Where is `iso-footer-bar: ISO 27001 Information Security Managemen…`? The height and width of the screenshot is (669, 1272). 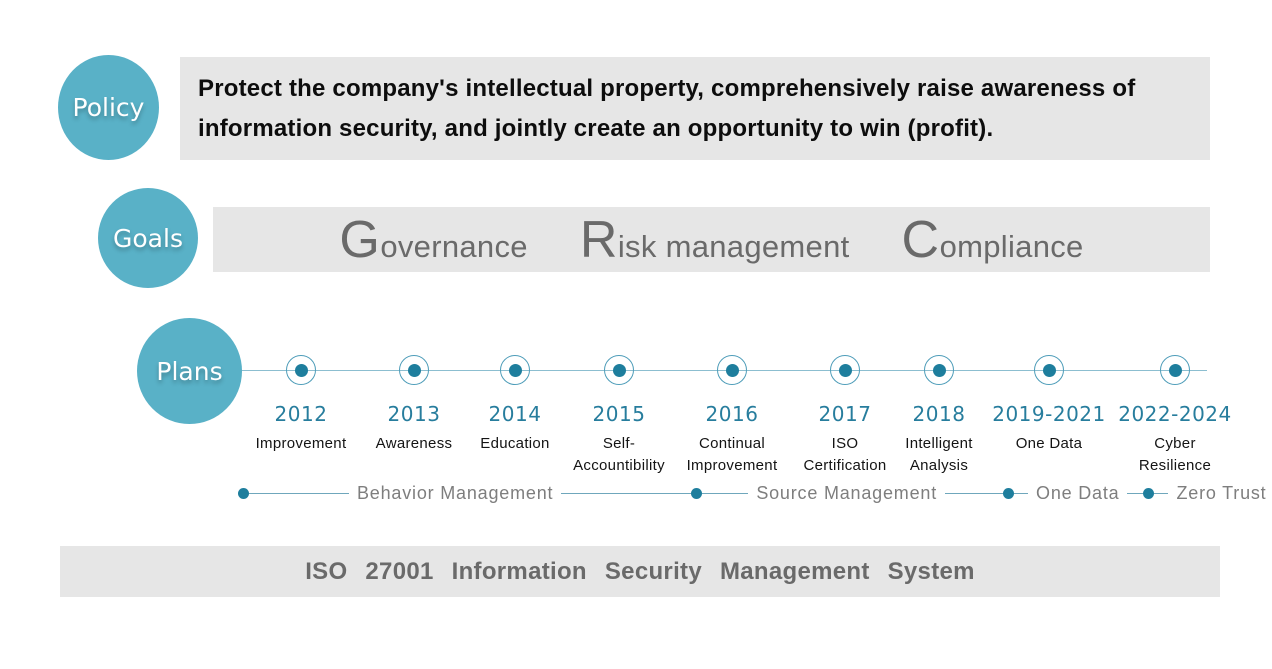 iso-footer-bar: ISO 27001 Information Security Managemen… is located at coordinates (640, 571).